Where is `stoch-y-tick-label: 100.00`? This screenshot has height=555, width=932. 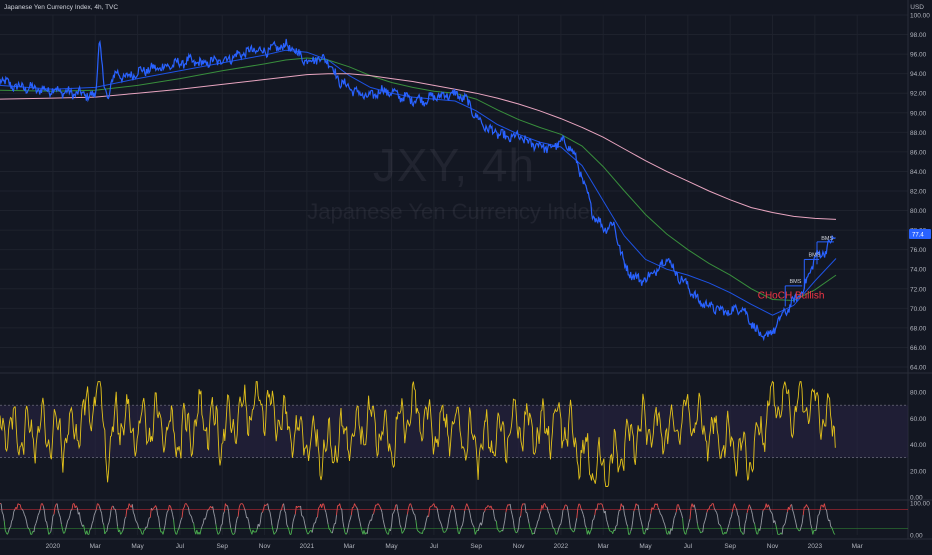 stoch-y-tick-label: 100.00 is located at coordinates (920, 504).